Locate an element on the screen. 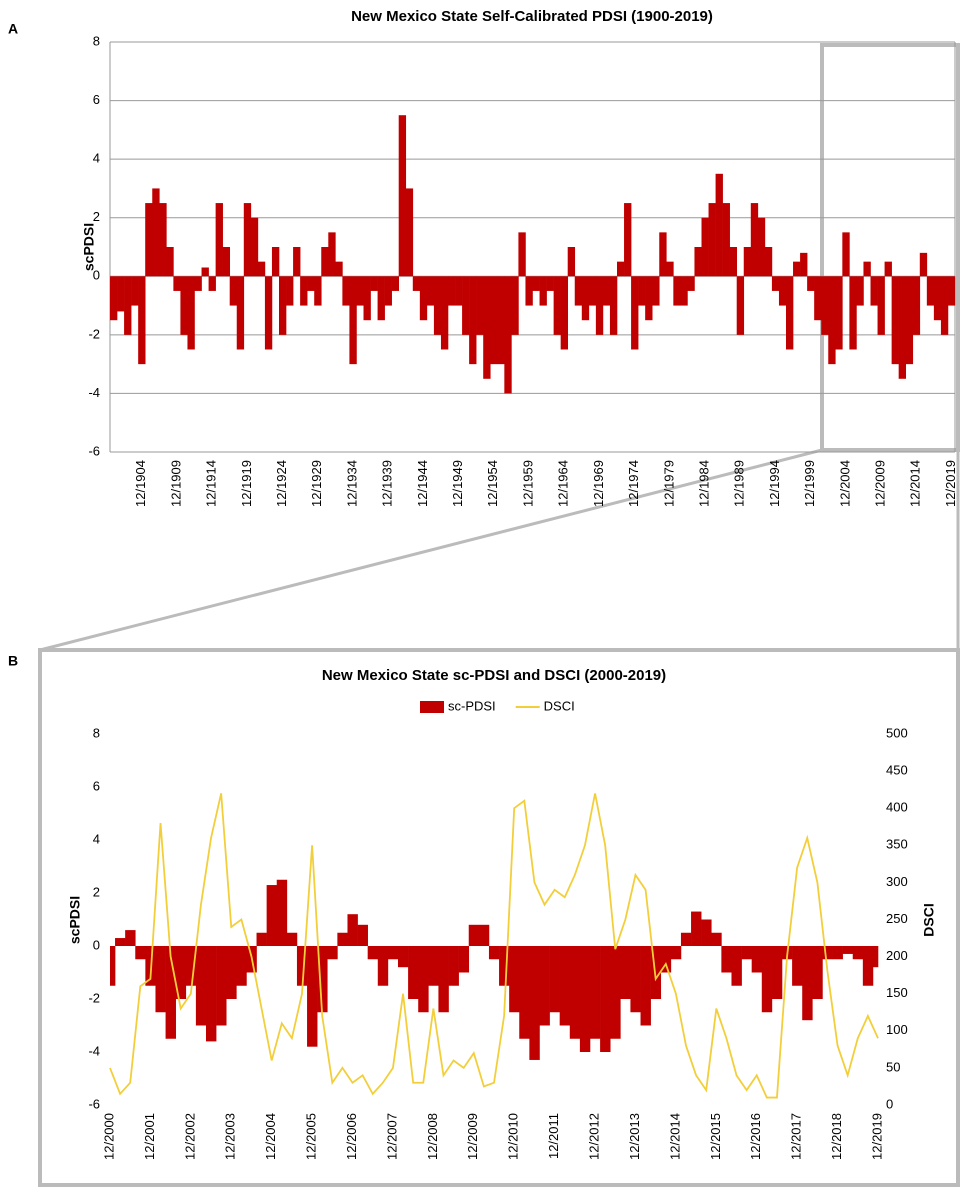 The width and height of the screenshot is (976, 1200). x-tick-label: 12/2019 is located at coordinates (876, 1136).